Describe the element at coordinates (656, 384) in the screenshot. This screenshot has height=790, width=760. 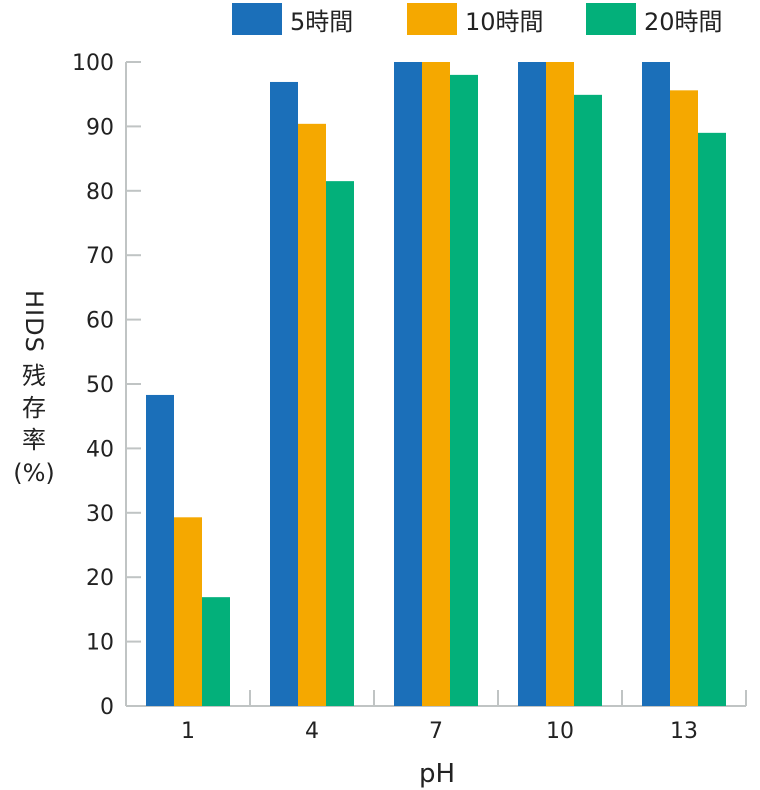
I see `bar-ph13-series0` at that location.